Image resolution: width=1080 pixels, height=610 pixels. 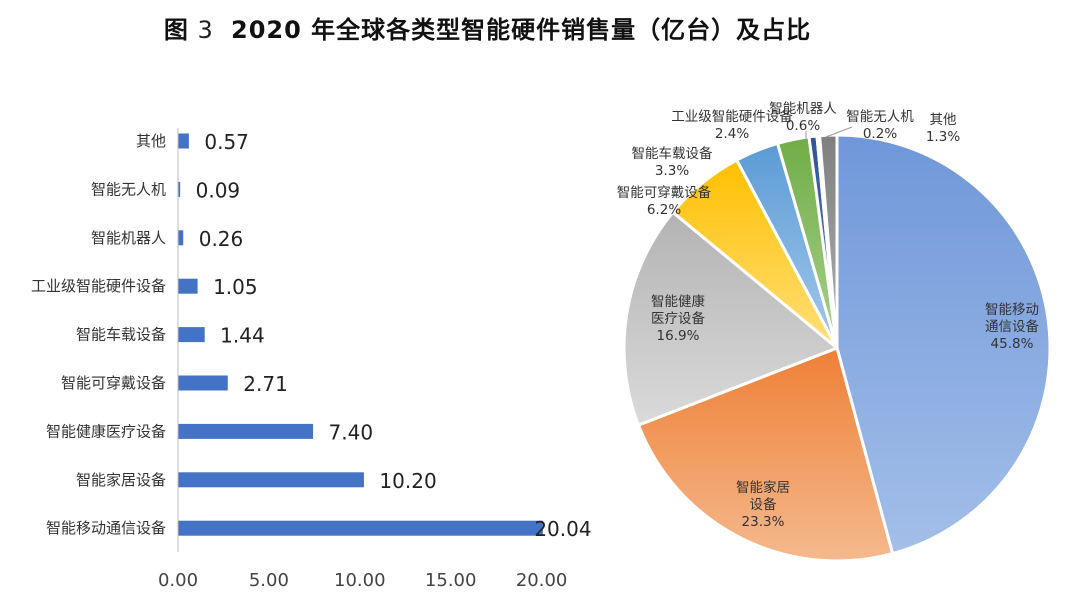 I want to click on pie-slice-label: 智能健康, so click(x=678, y=301).